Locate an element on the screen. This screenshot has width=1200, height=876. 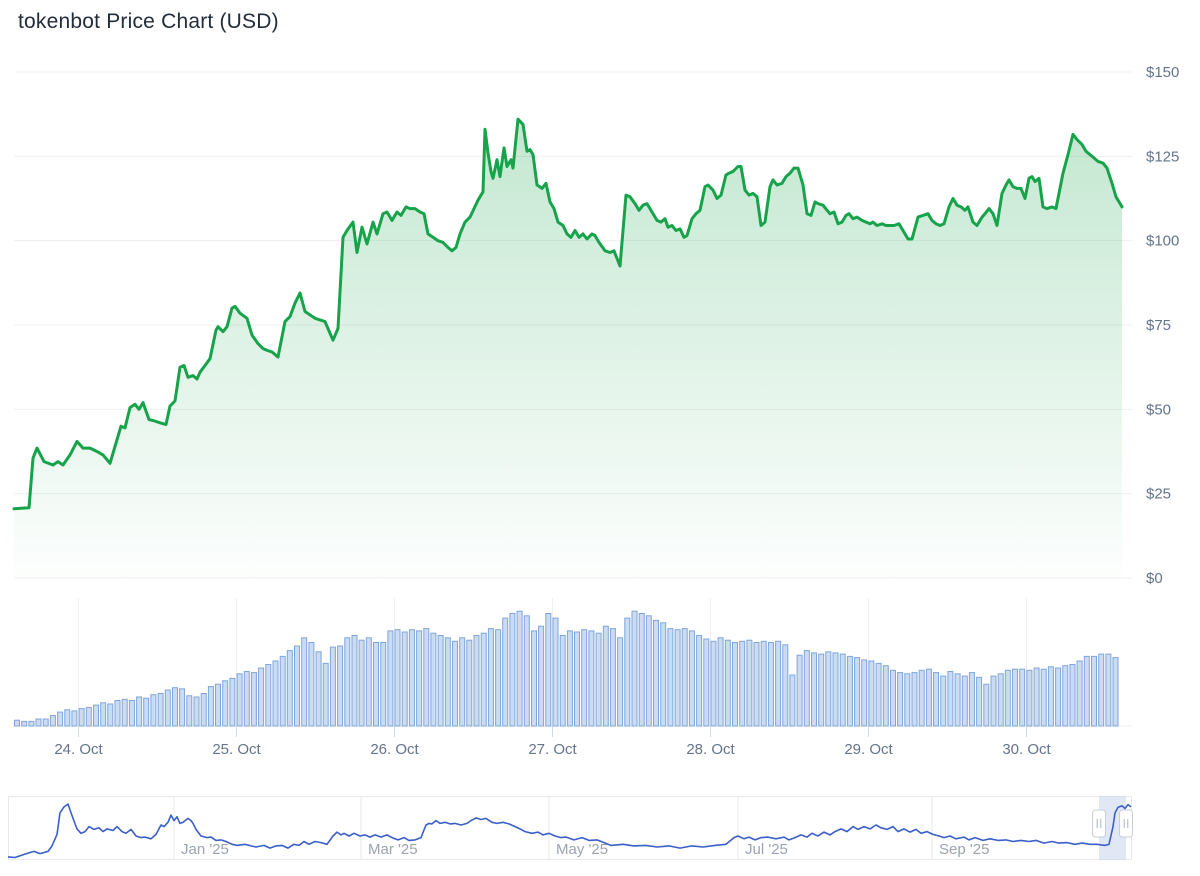
navigator-label: Sep '25 is located at coordinates (964, 849).